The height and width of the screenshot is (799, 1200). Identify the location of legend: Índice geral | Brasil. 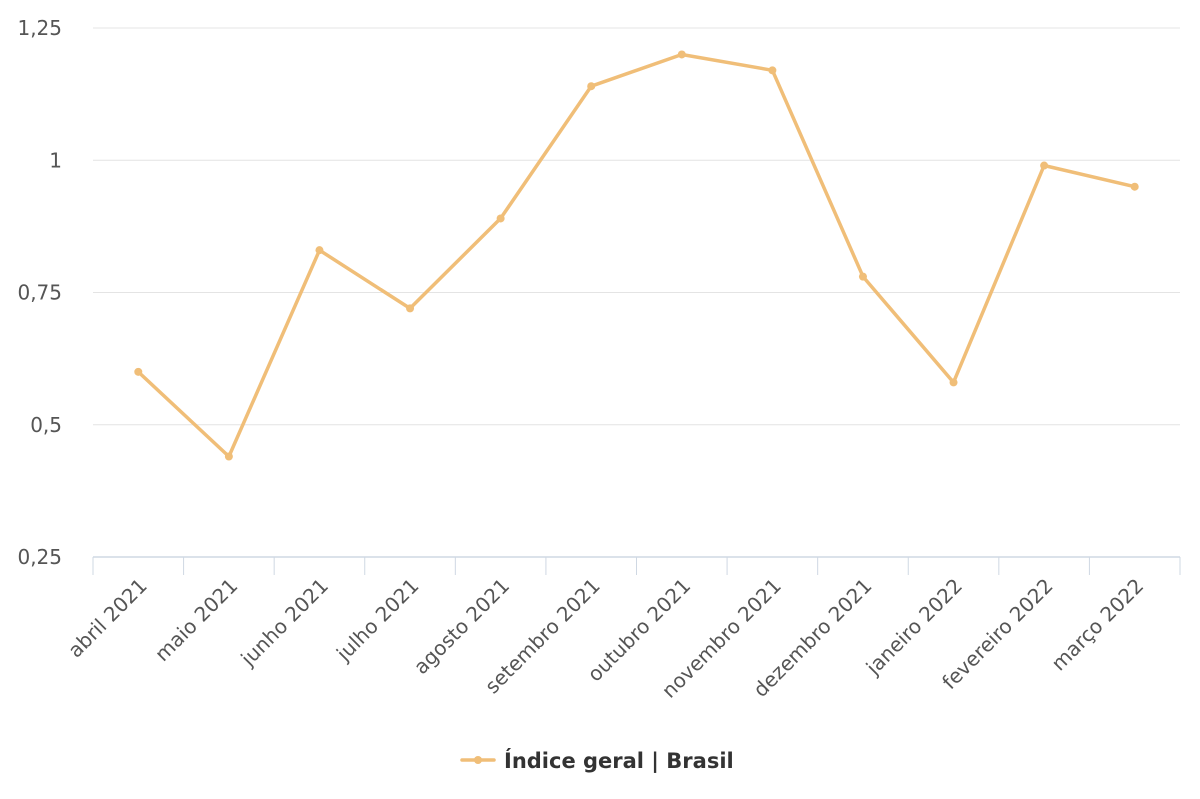
(597, 761).